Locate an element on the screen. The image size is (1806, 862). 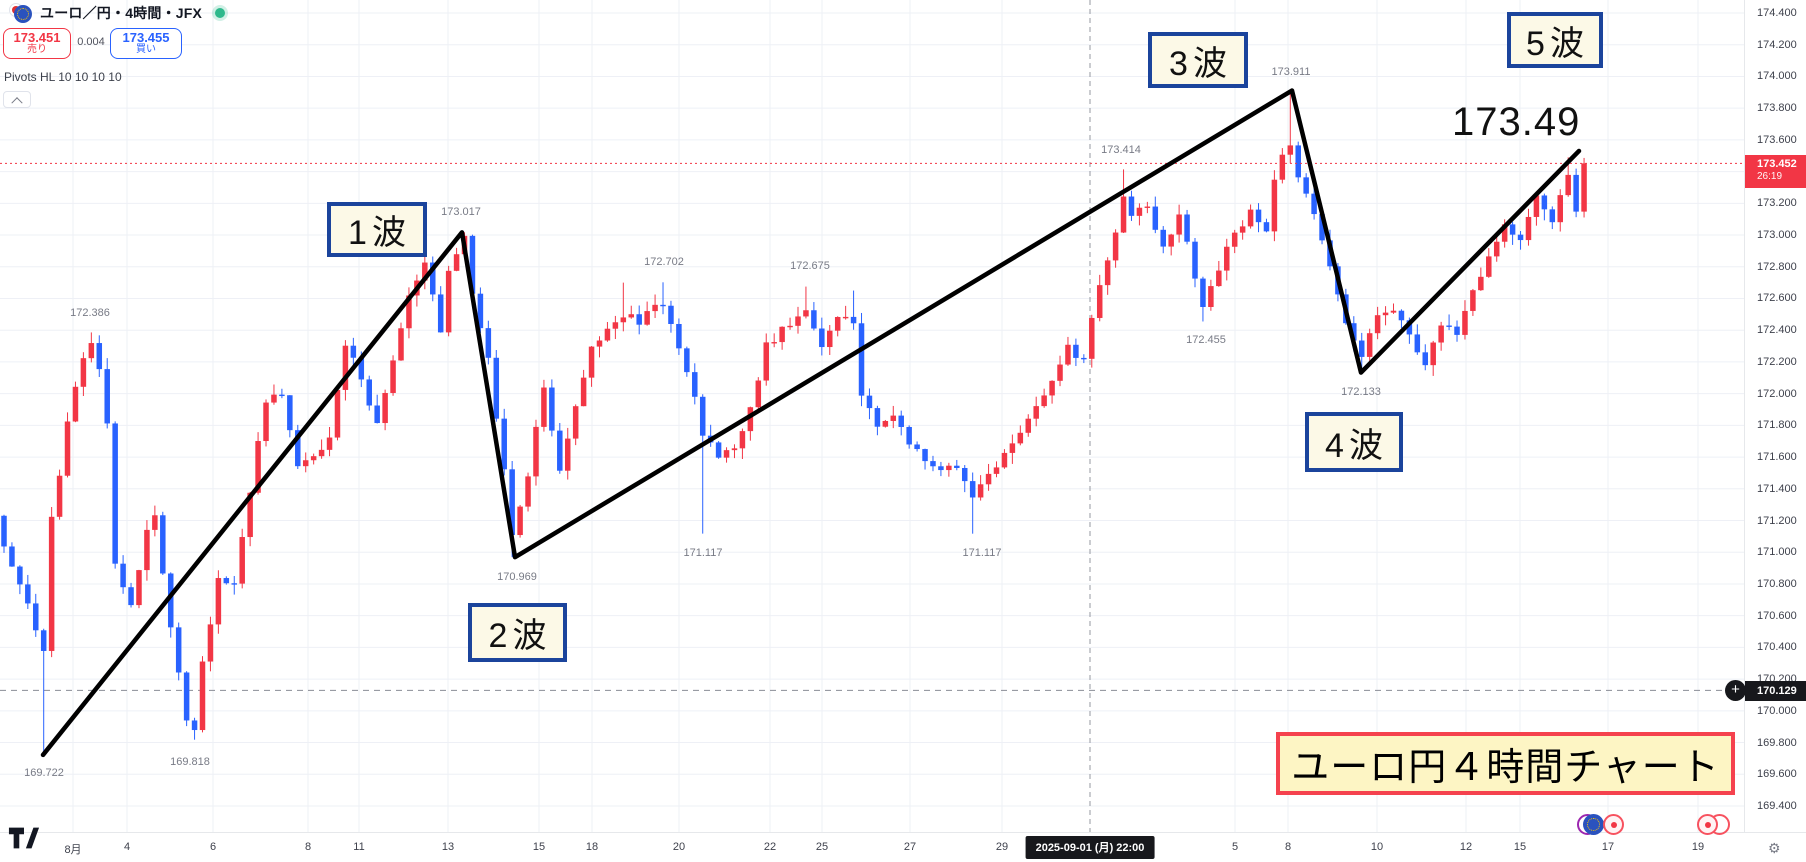
indicator-legend: Pivots HL 10 10 10 10 is located at coordinates (63, 77).